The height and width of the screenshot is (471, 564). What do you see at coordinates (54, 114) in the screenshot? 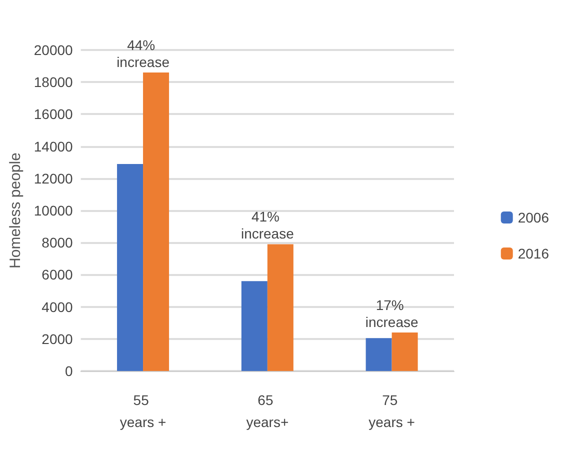
I see `y-tick-label: 16000` at bounding box center [54, 114].